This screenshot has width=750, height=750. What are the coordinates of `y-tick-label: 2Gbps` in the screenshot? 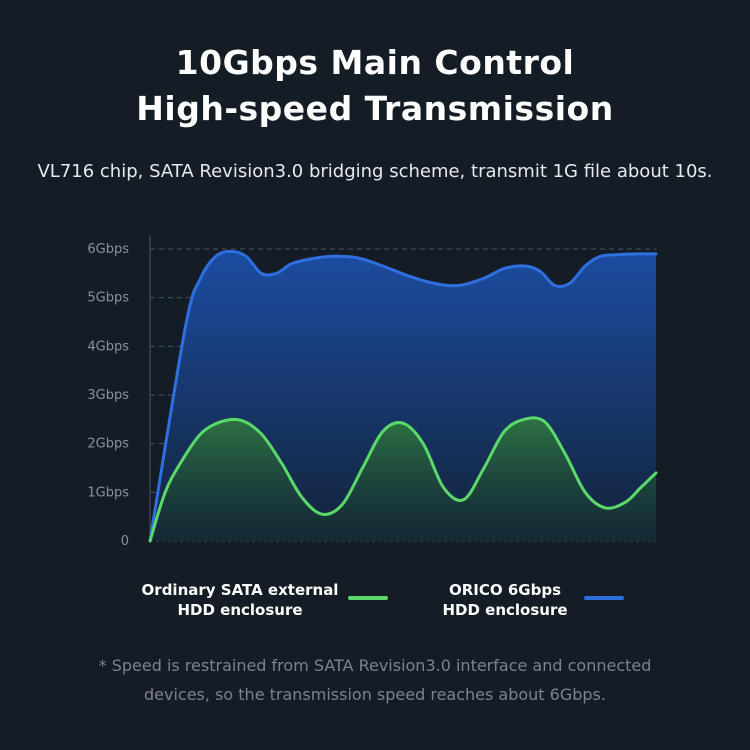 It's located at (108, 444).